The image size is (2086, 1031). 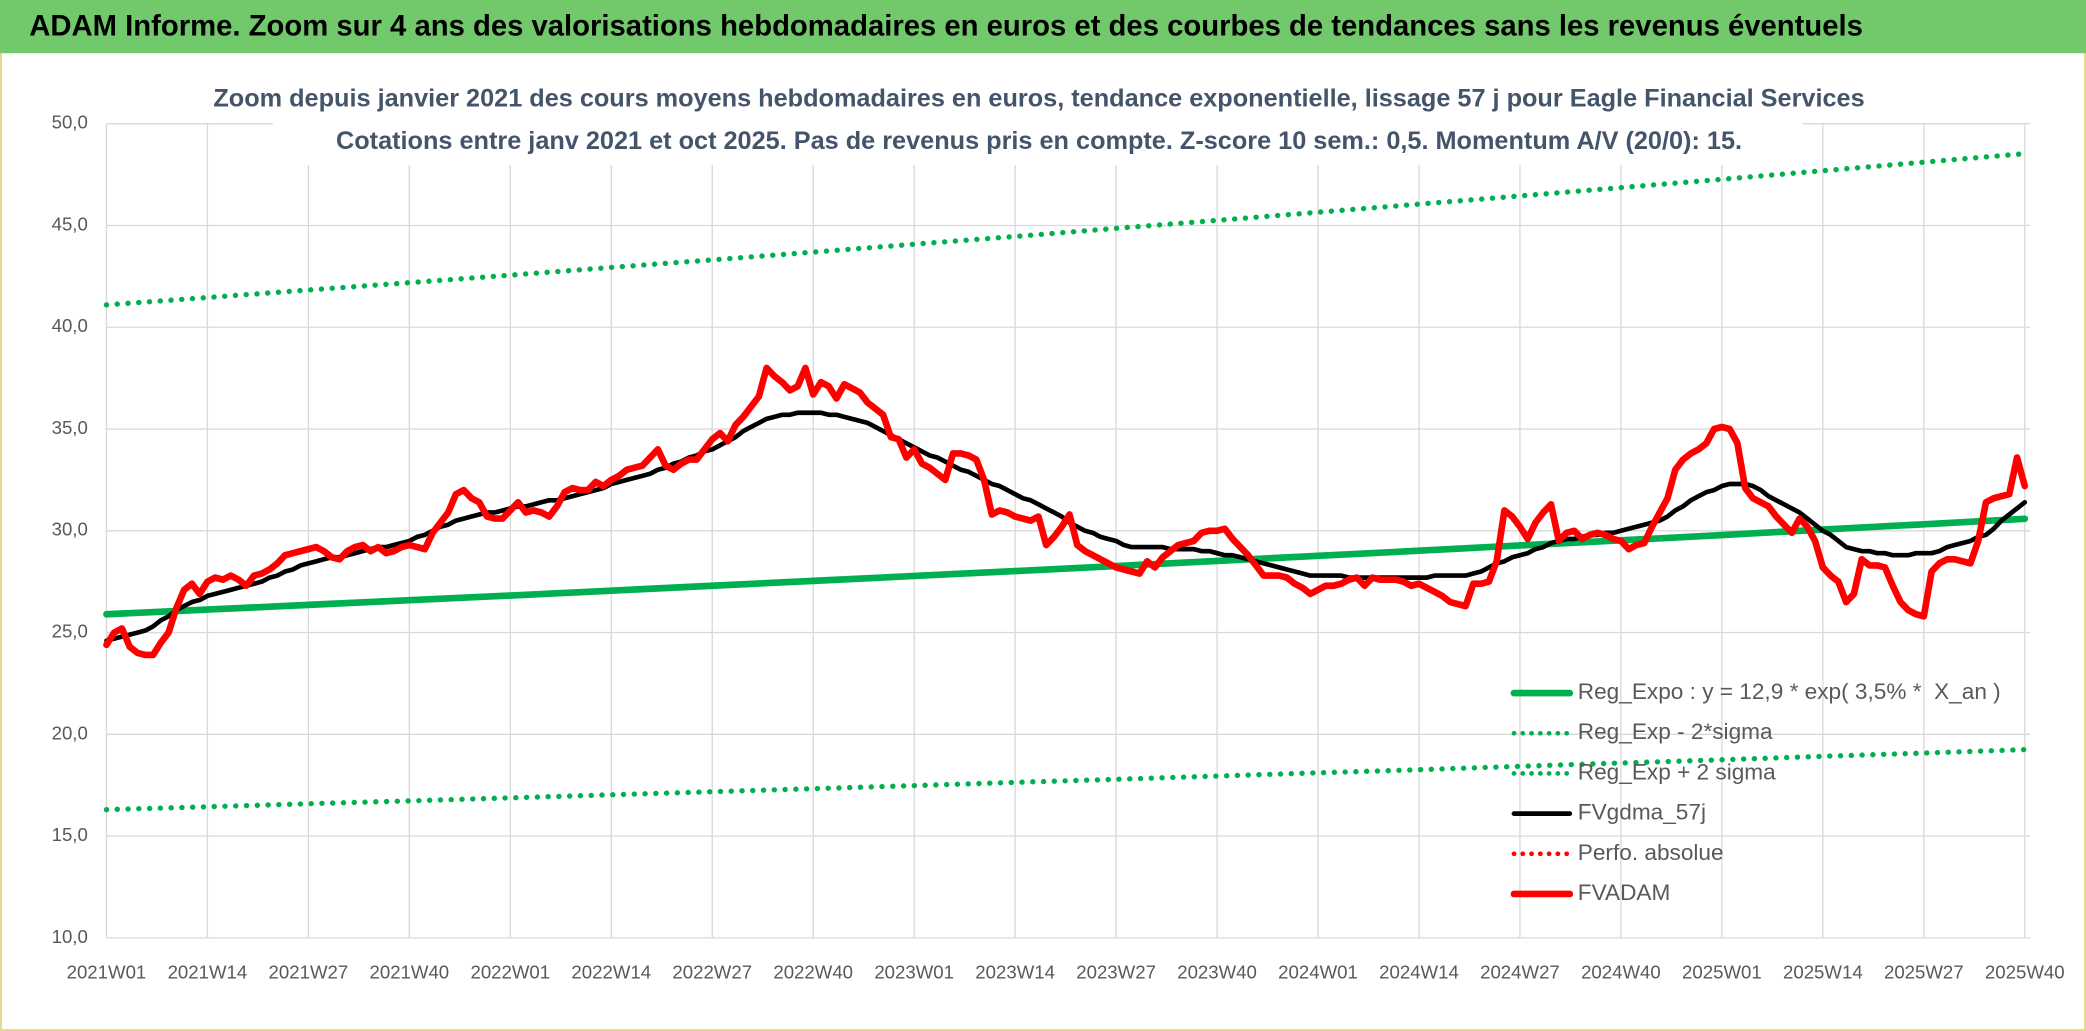 What do you see at coordinates (70, 223) in the screenshot?
I see `y-tick-label: 45,0` at bounding box center [70, 223].